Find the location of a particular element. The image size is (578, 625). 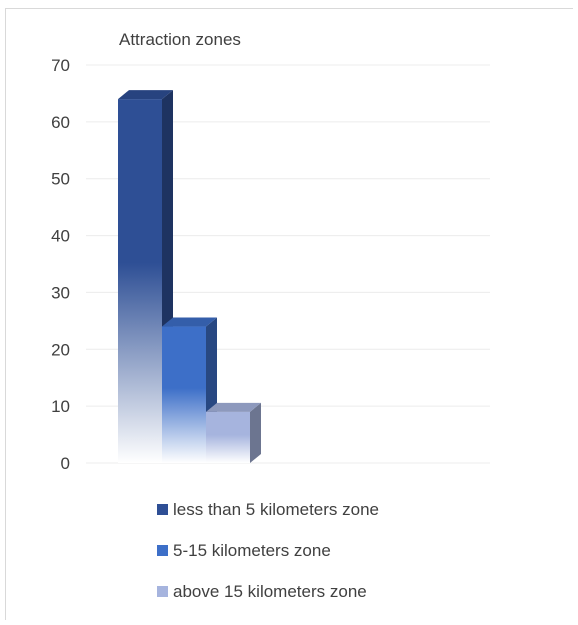

y-tick-label: 20 is located at coordinates (60, 349).